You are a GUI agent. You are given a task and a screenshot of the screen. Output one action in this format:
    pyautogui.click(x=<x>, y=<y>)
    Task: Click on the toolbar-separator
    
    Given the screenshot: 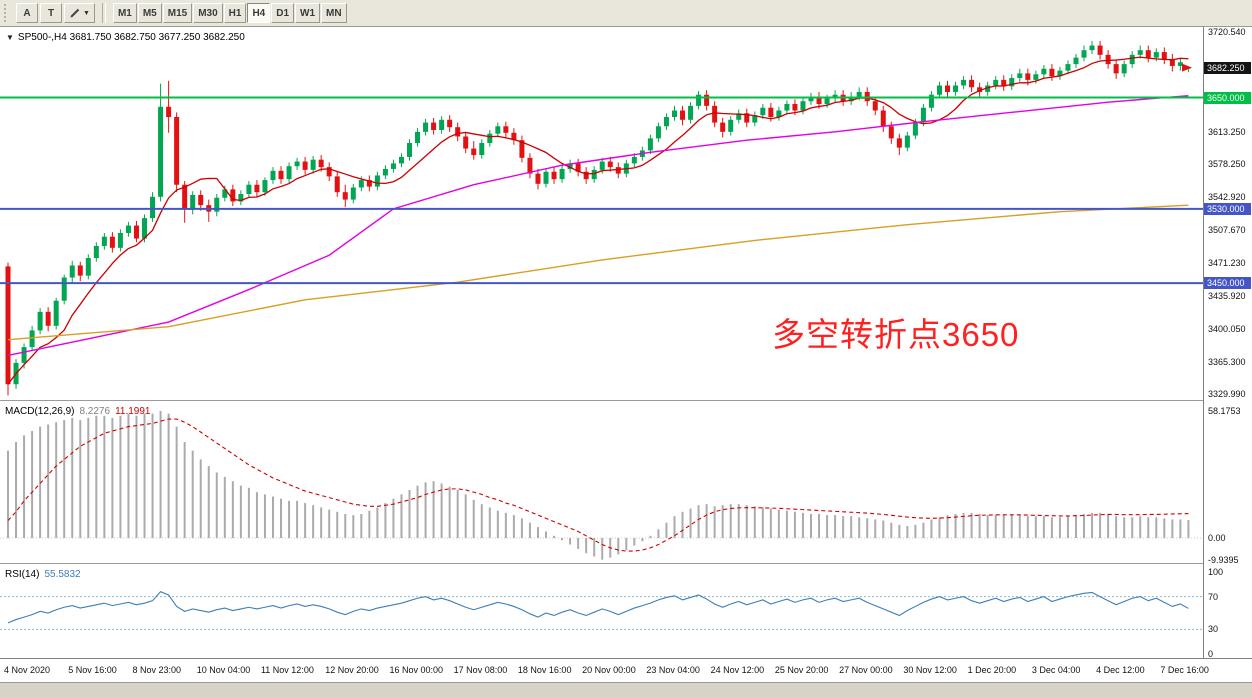 What is the action you would take?
    pyautogui.click(x=103, y=13)
    